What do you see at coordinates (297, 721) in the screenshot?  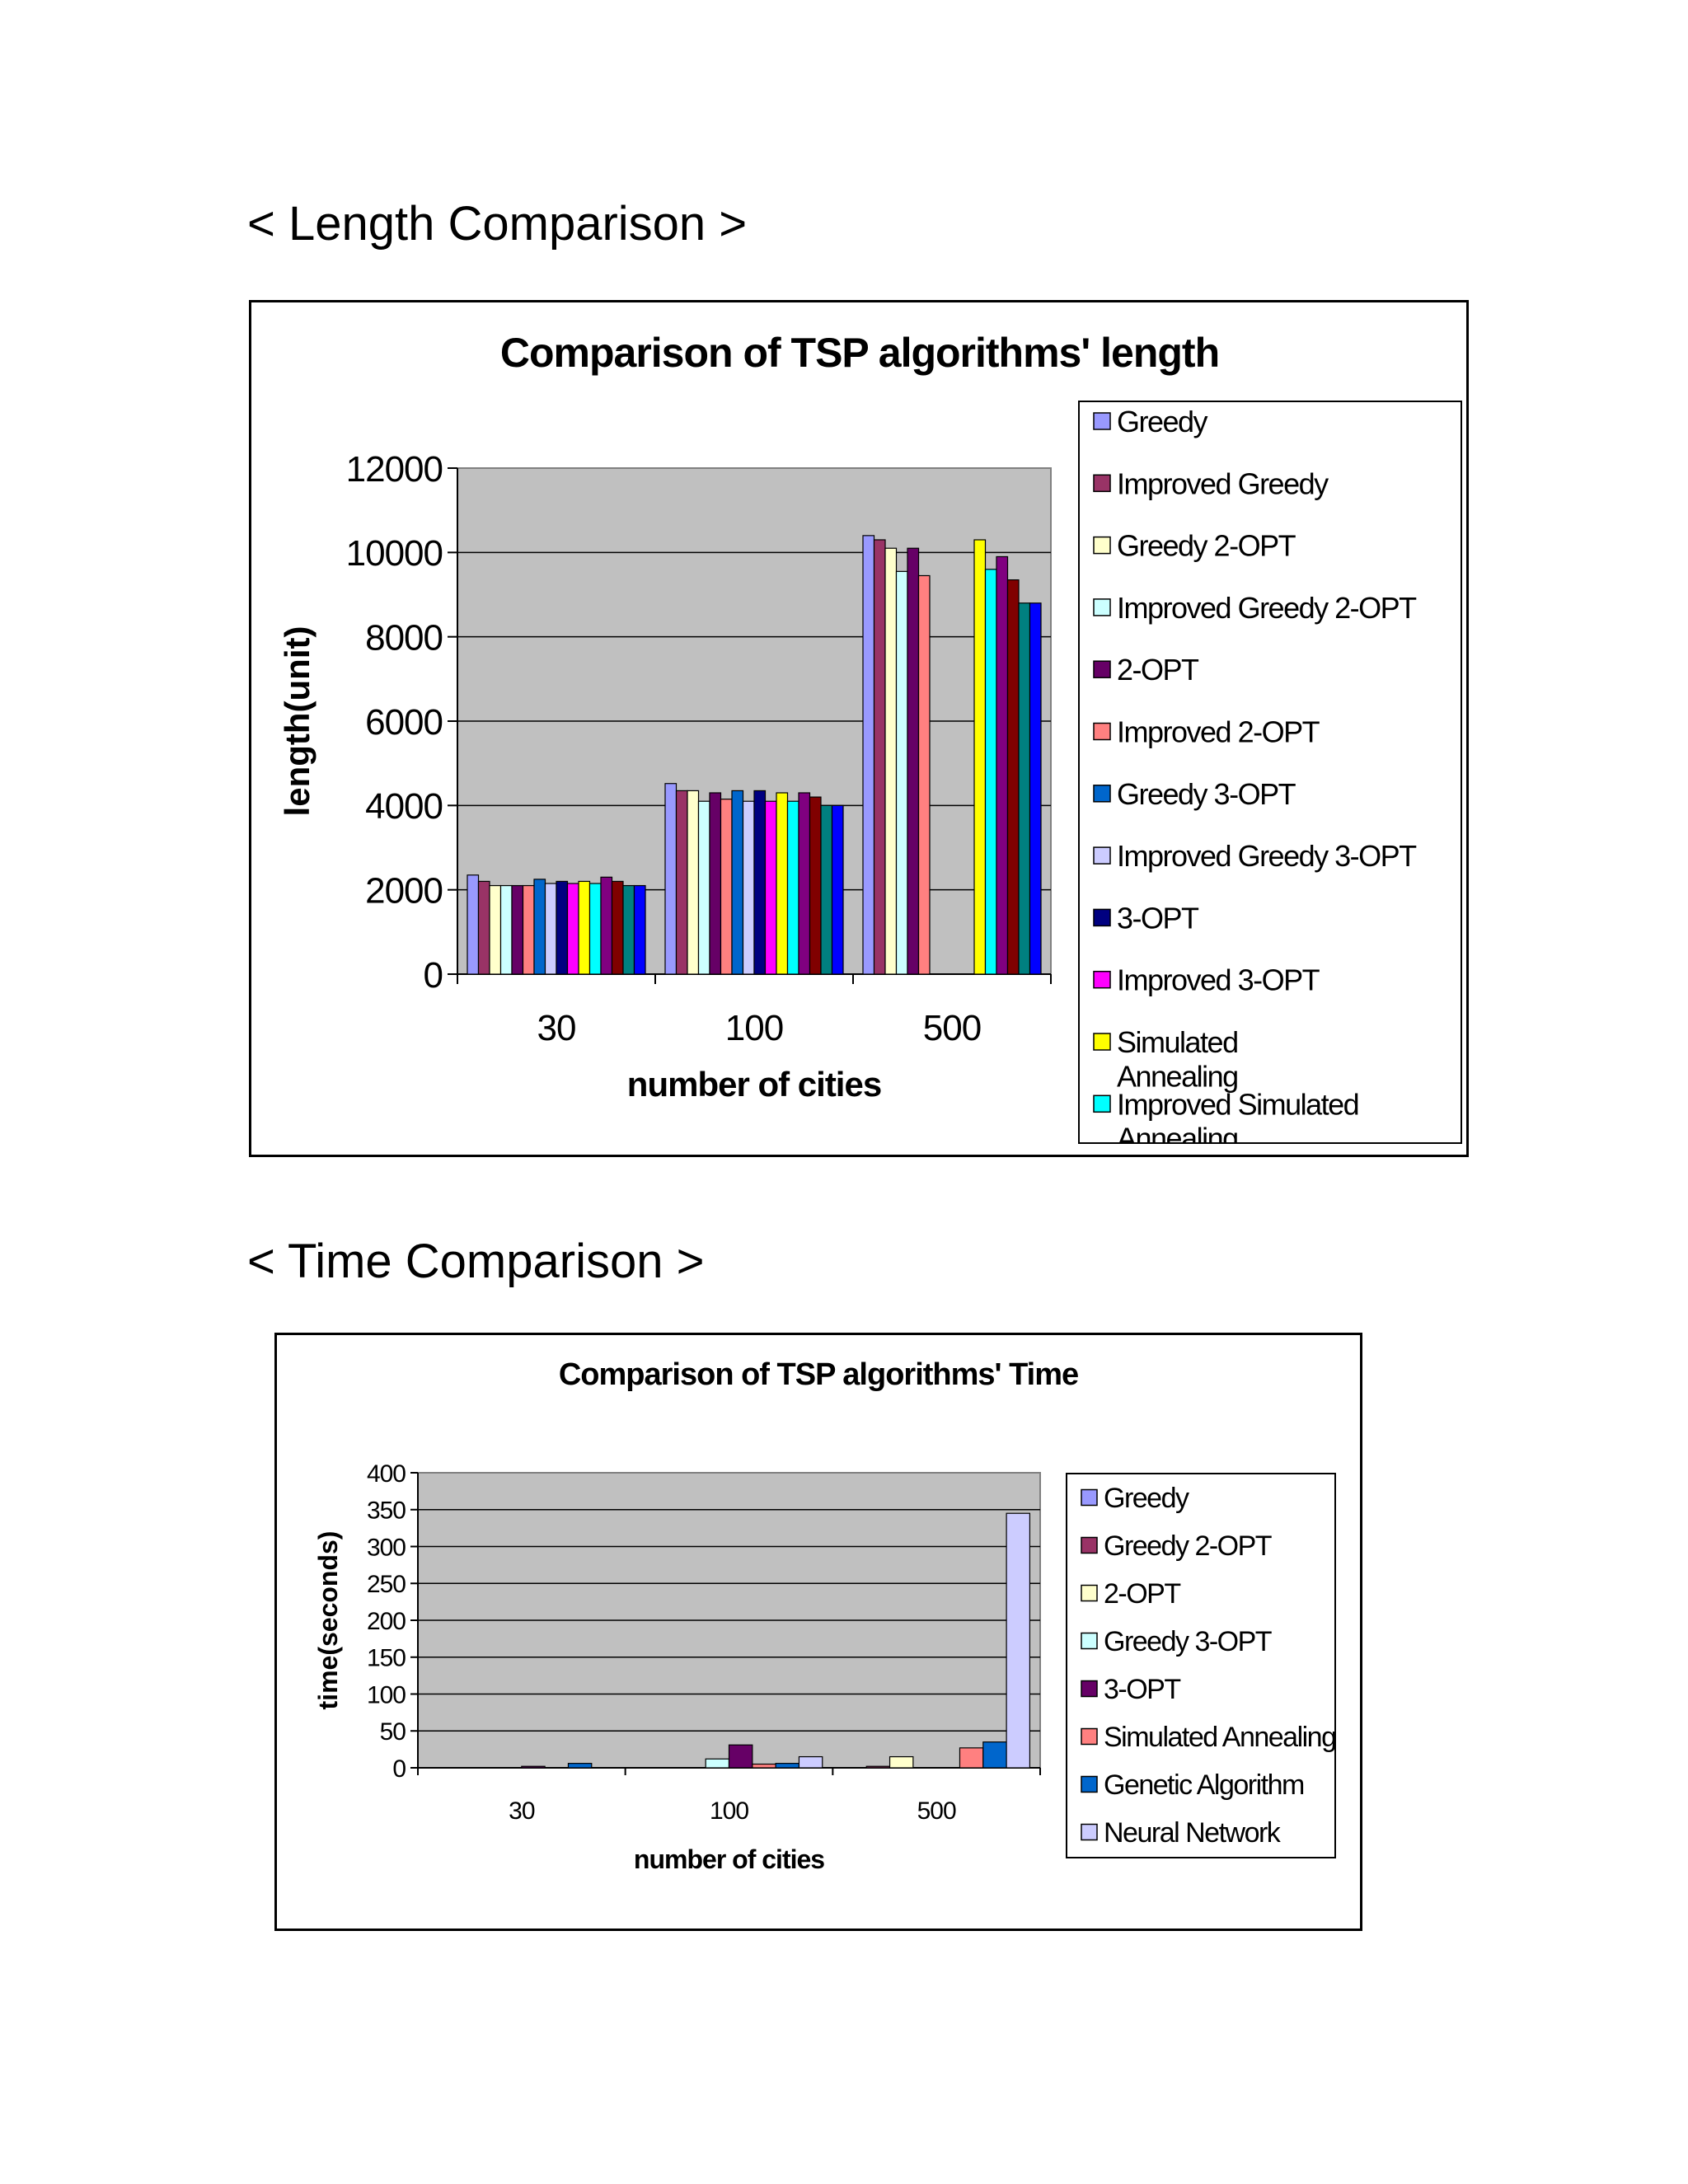 I see `y-axis-label: length(unit)` at bounding box center [297, 721].